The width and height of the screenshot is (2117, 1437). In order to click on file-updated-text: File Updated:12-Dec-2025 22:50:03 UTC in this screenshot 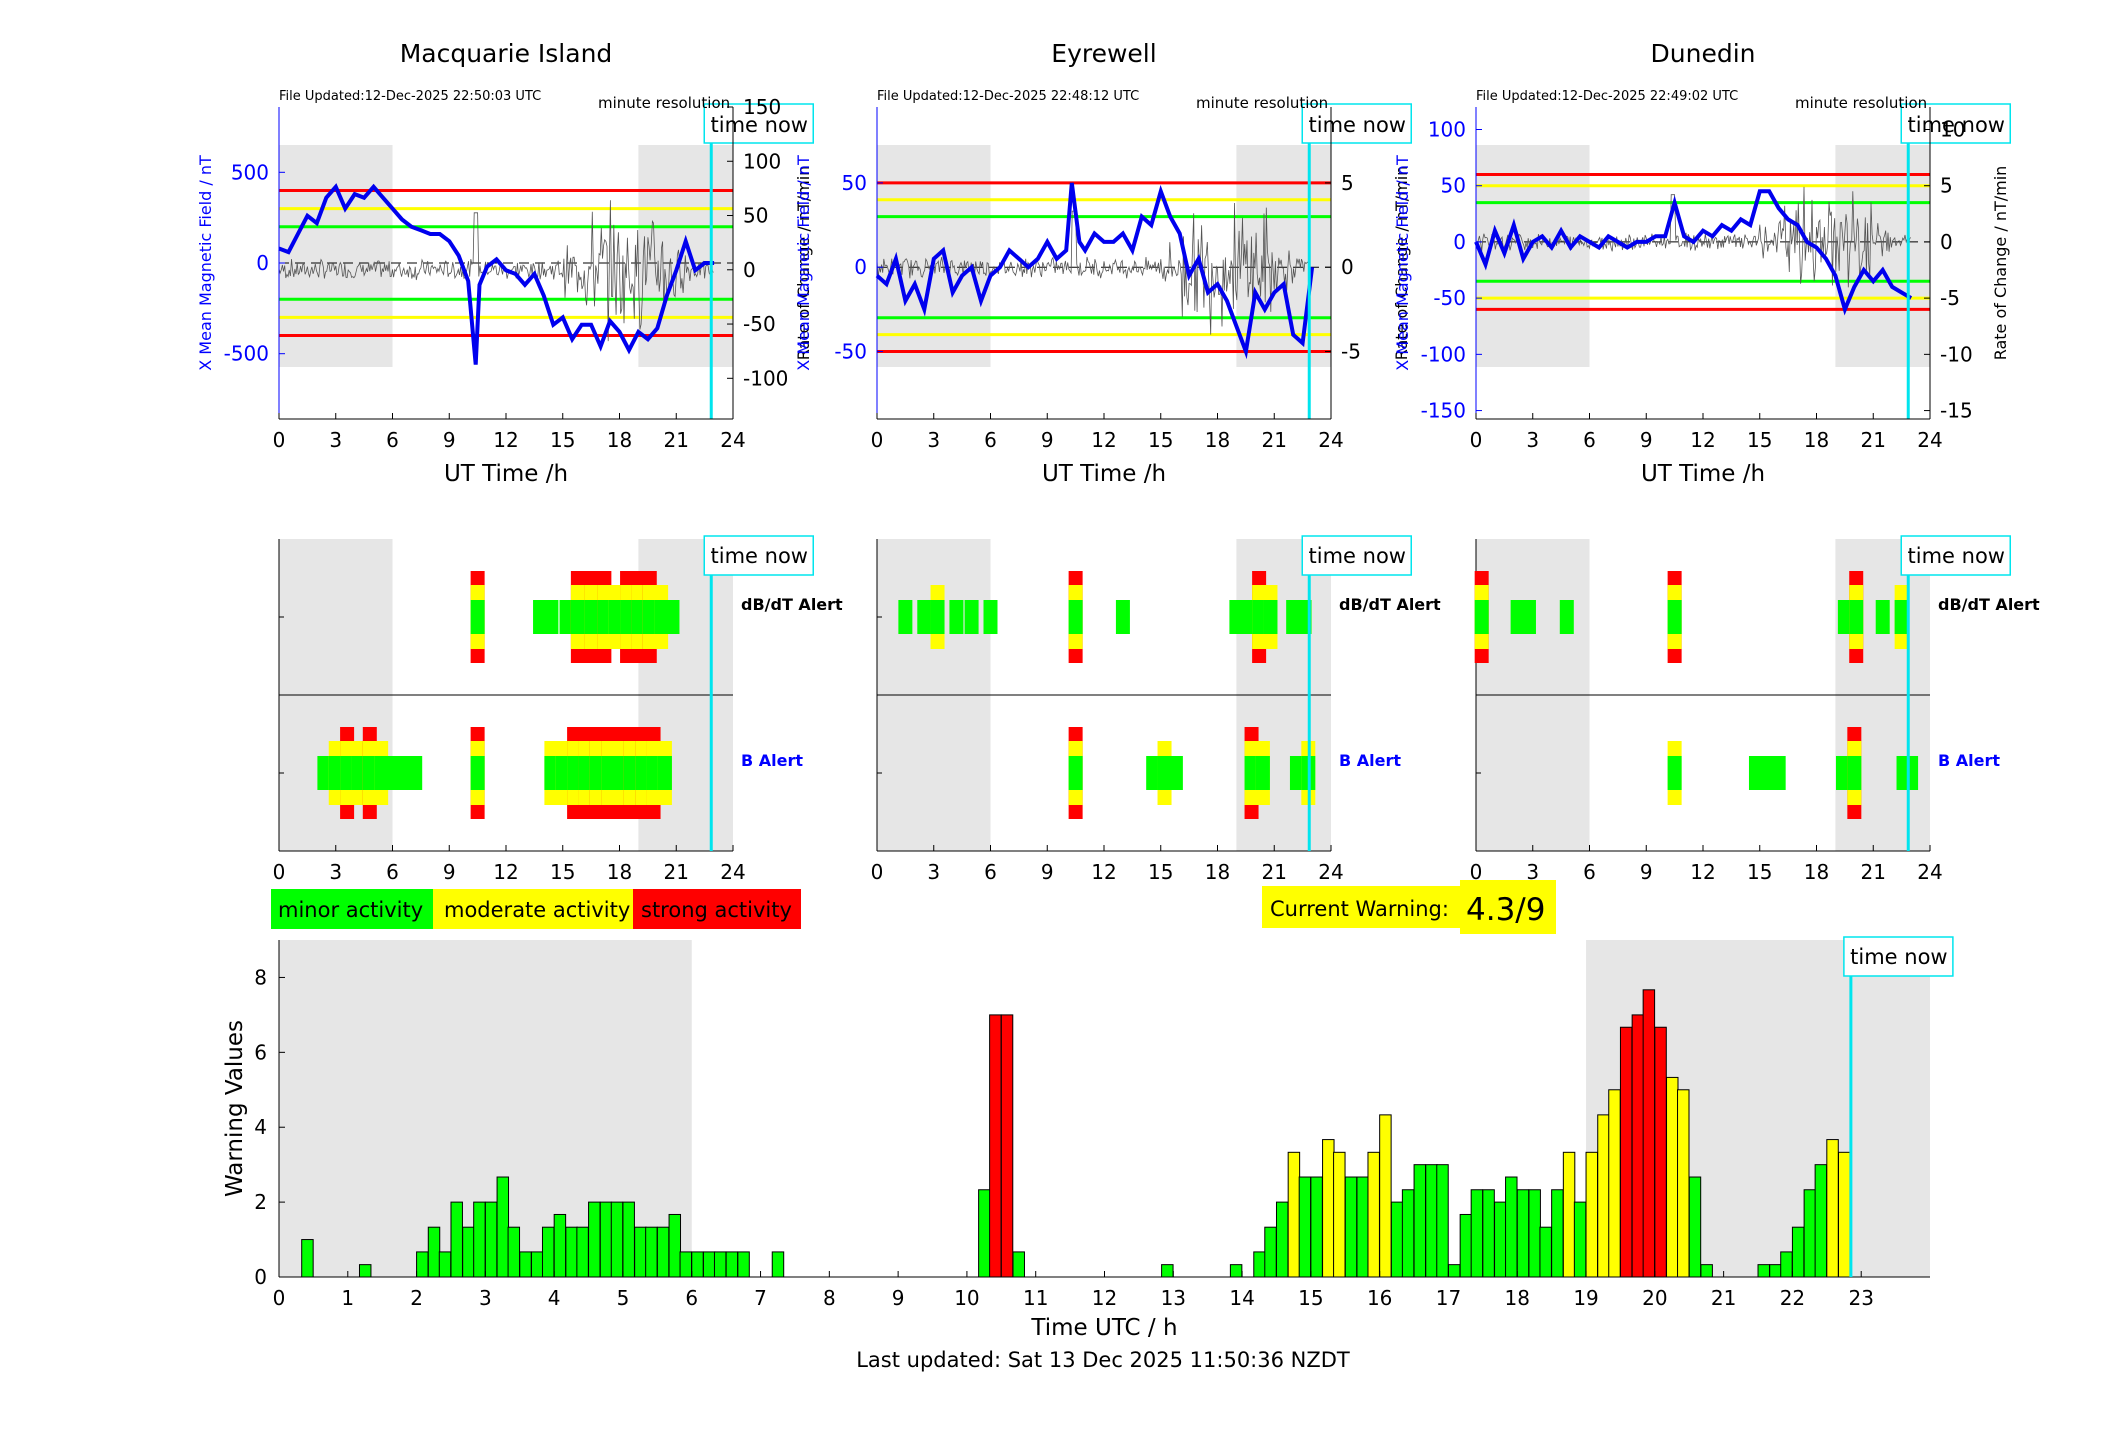, I will do `click(410, 96)`.